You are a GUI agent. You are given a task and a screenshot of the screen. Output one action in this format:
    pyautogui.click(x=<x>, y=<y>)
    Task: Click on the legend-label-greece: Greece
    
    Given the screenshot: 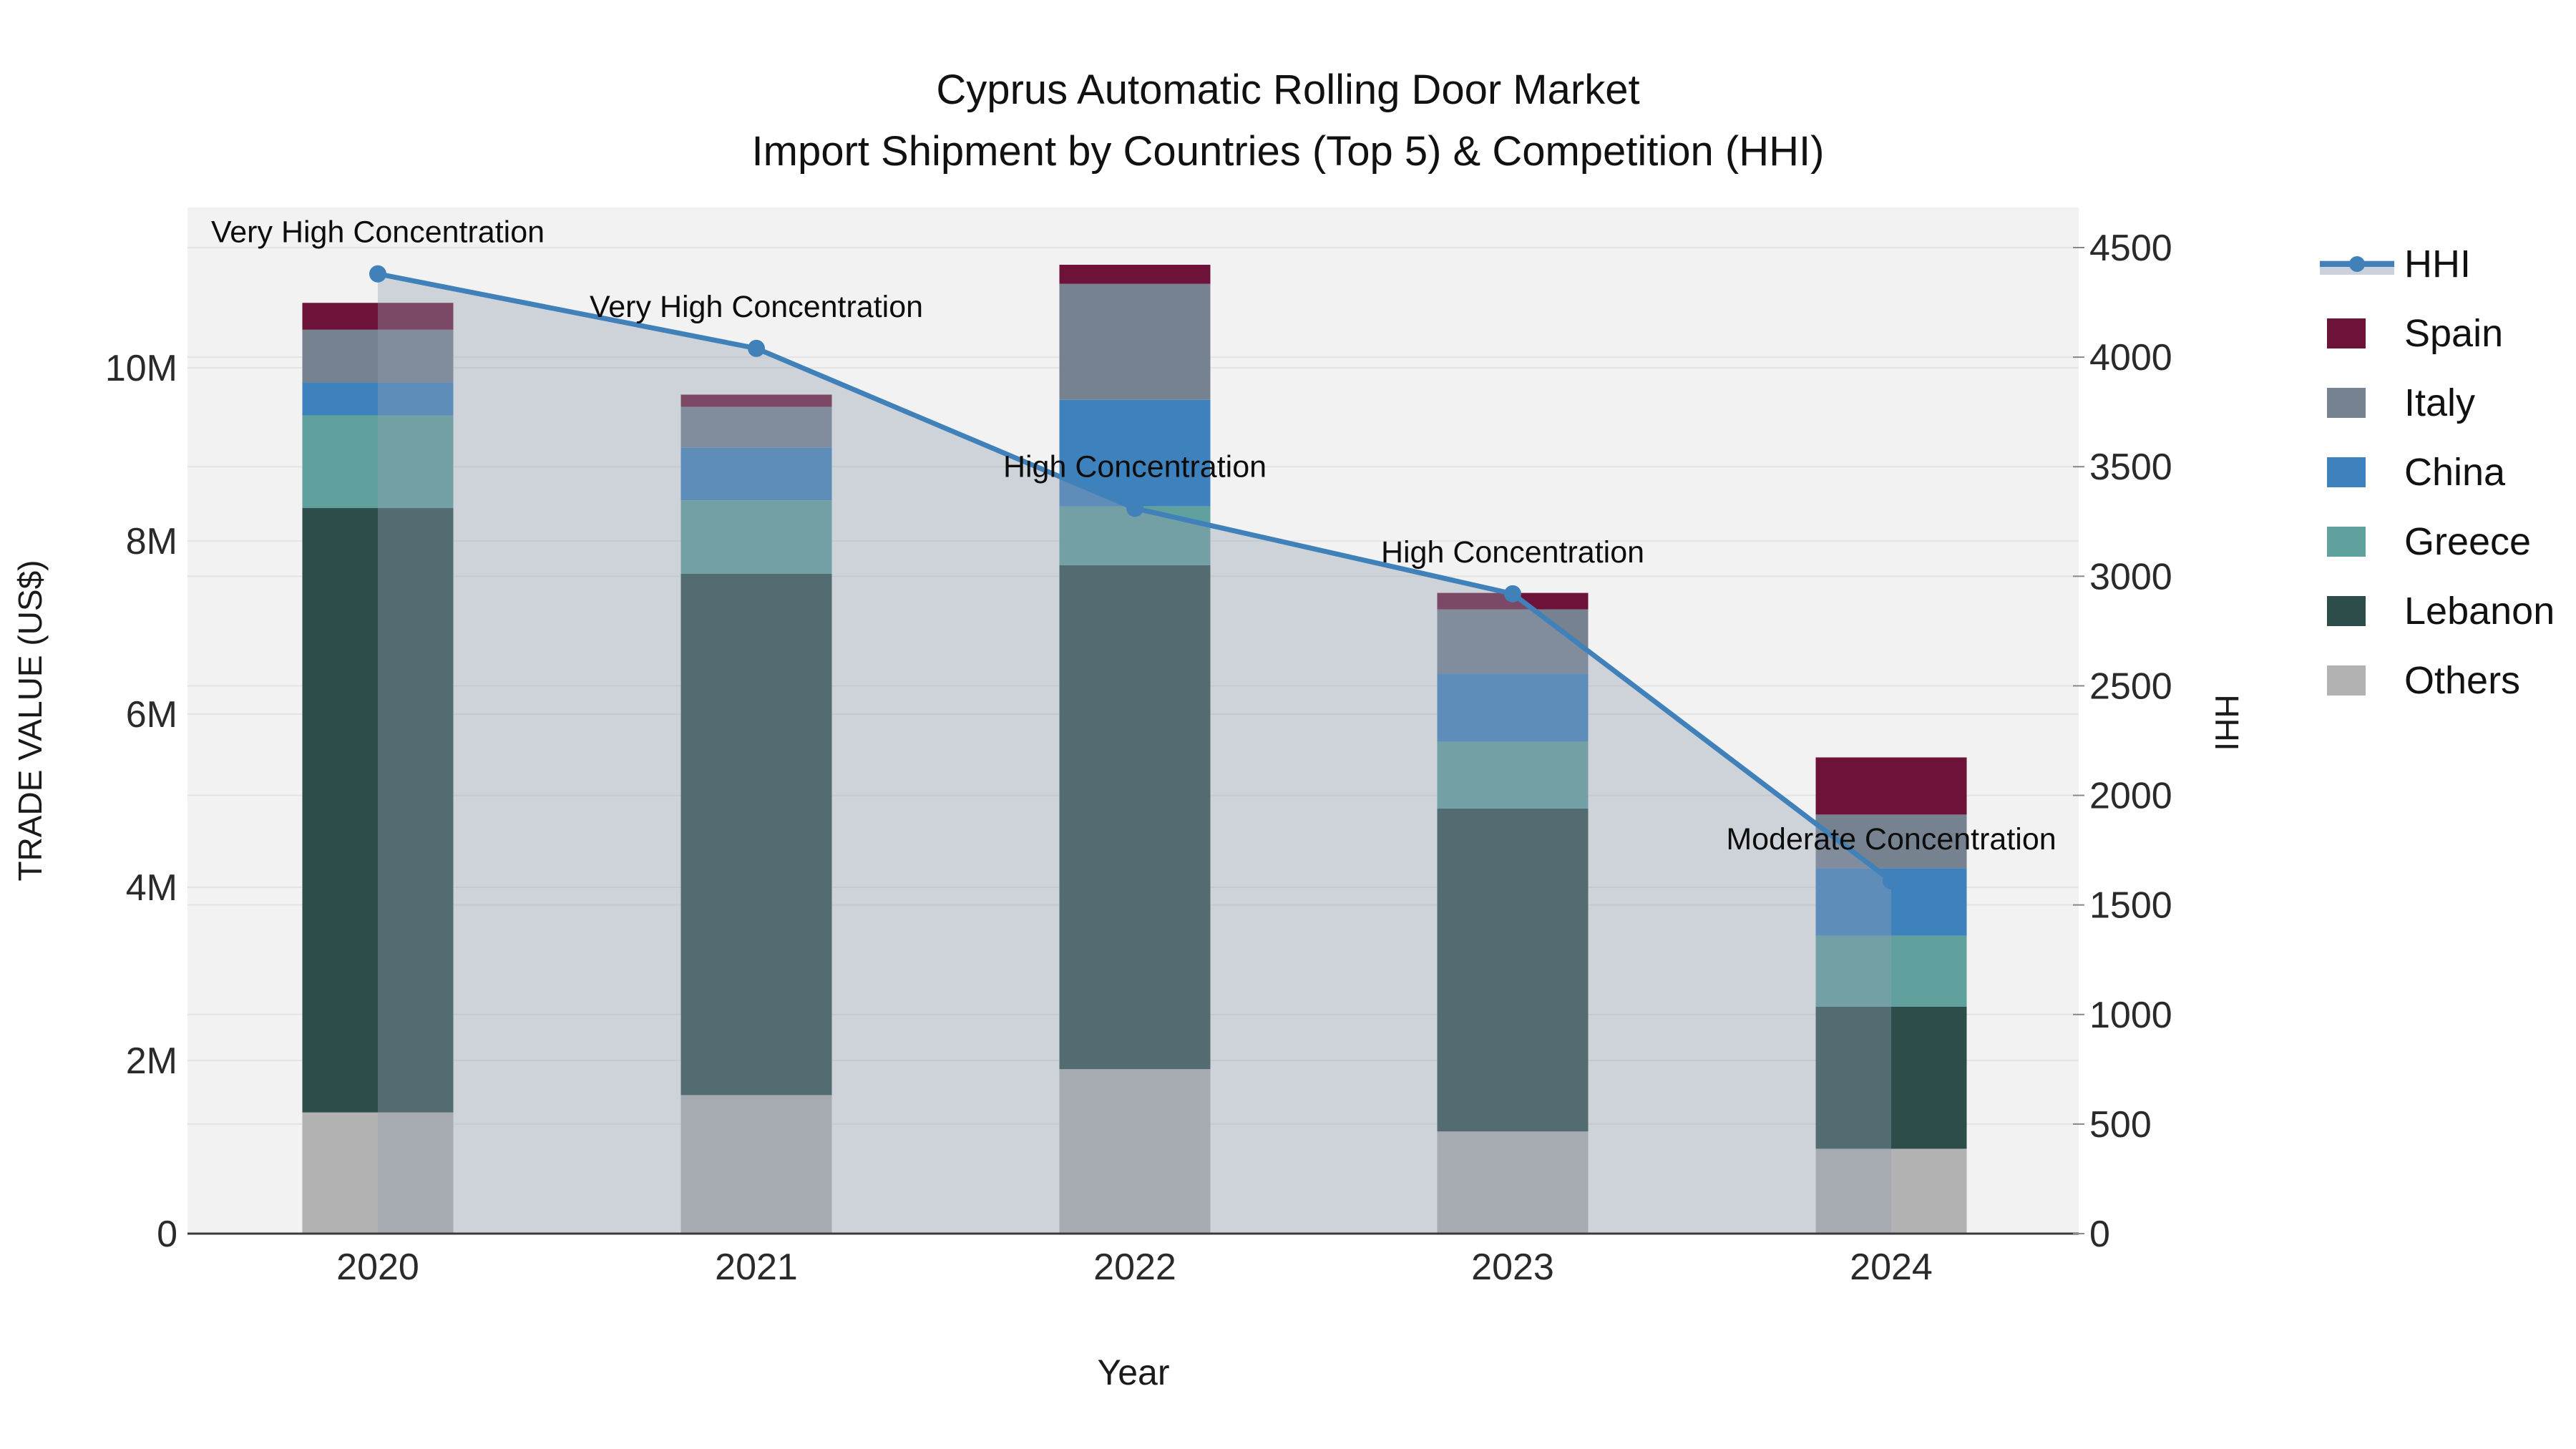 What is the action you would take?
    pyautogui.click(x=2468, y=541)
    